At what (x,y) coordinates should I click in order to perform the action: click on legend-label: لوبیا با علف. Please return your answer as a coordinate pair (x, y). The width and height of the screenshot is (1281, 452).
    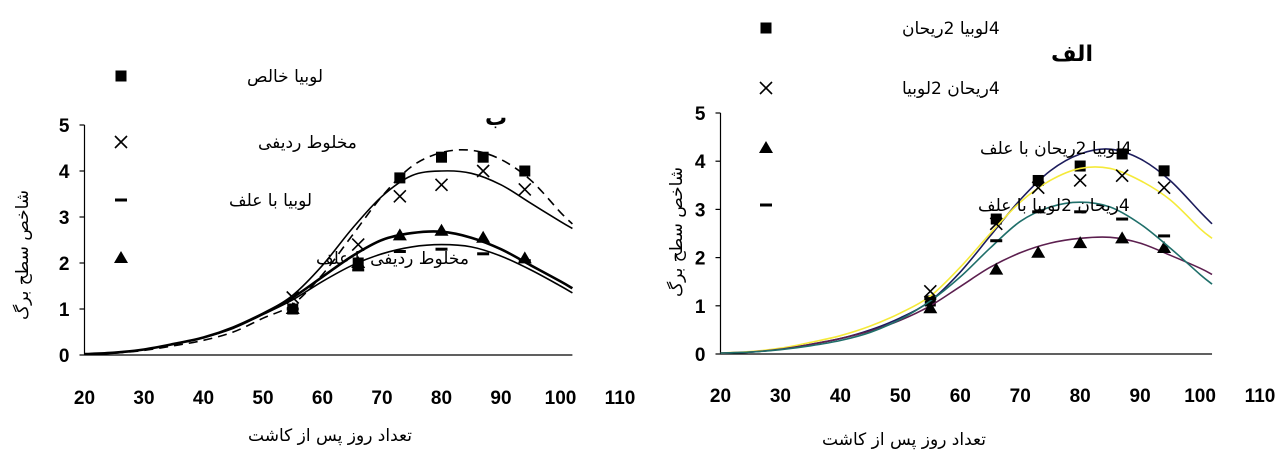
    Looking at the image, I should click on (270, 201).